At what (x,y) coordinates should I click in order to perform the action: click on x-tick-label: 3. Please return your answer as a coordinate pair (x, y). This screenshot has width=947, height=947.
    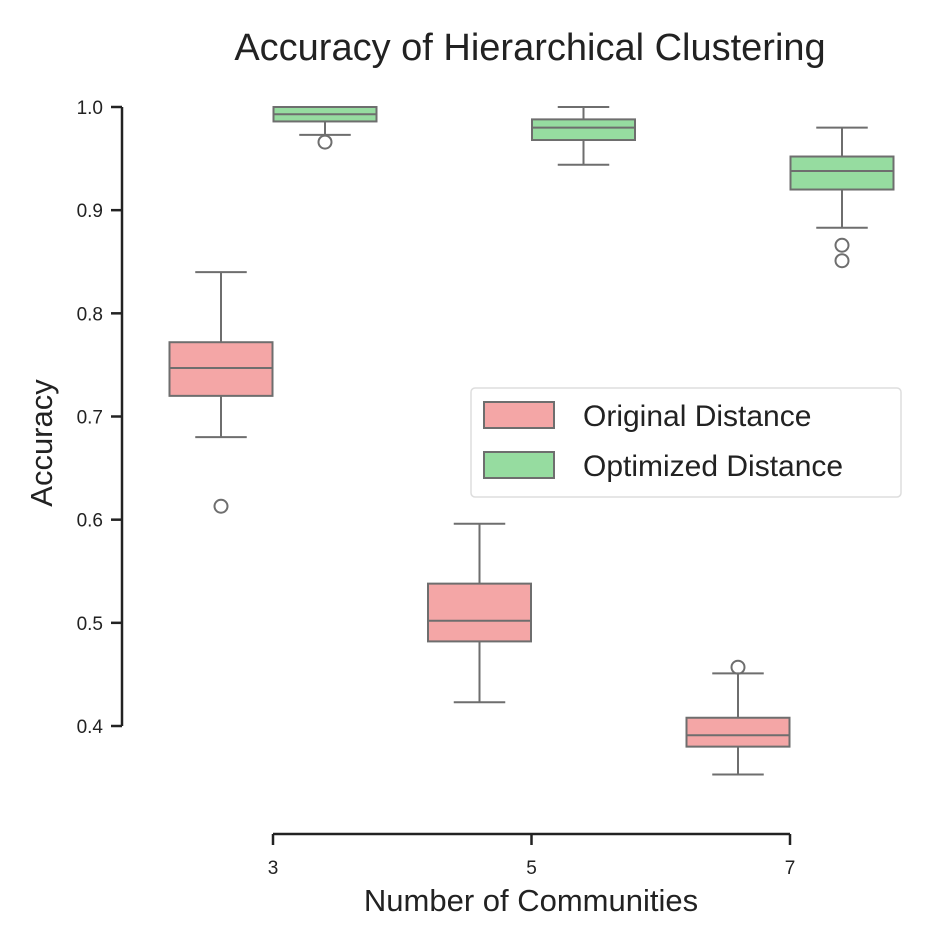
    Looking at the image, I should click on (273, 868).